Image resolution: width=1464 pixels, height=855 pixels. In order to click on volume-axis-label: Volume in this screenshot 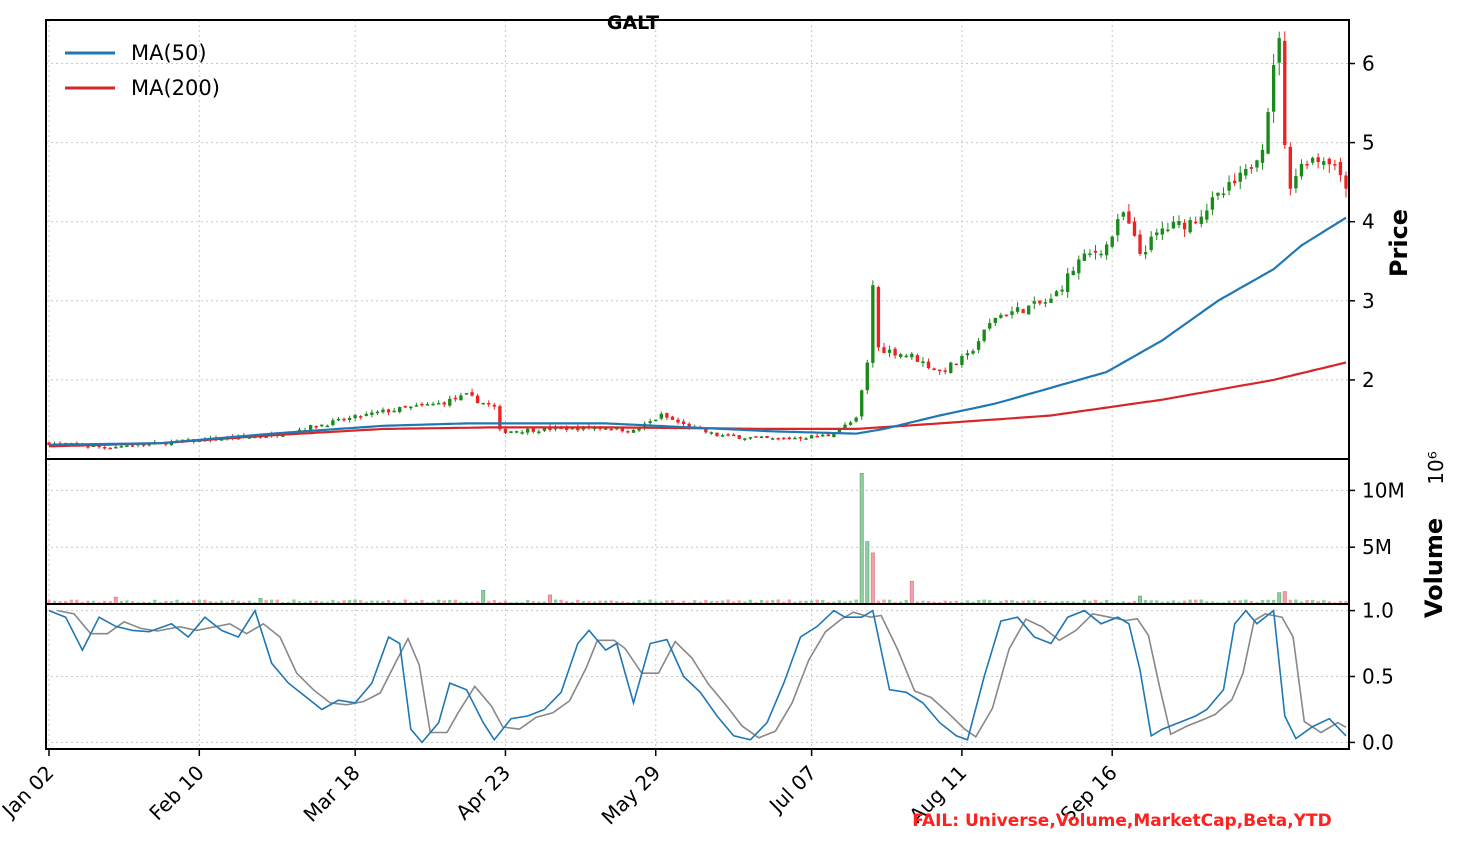, I will do `click(1434, 568)`.